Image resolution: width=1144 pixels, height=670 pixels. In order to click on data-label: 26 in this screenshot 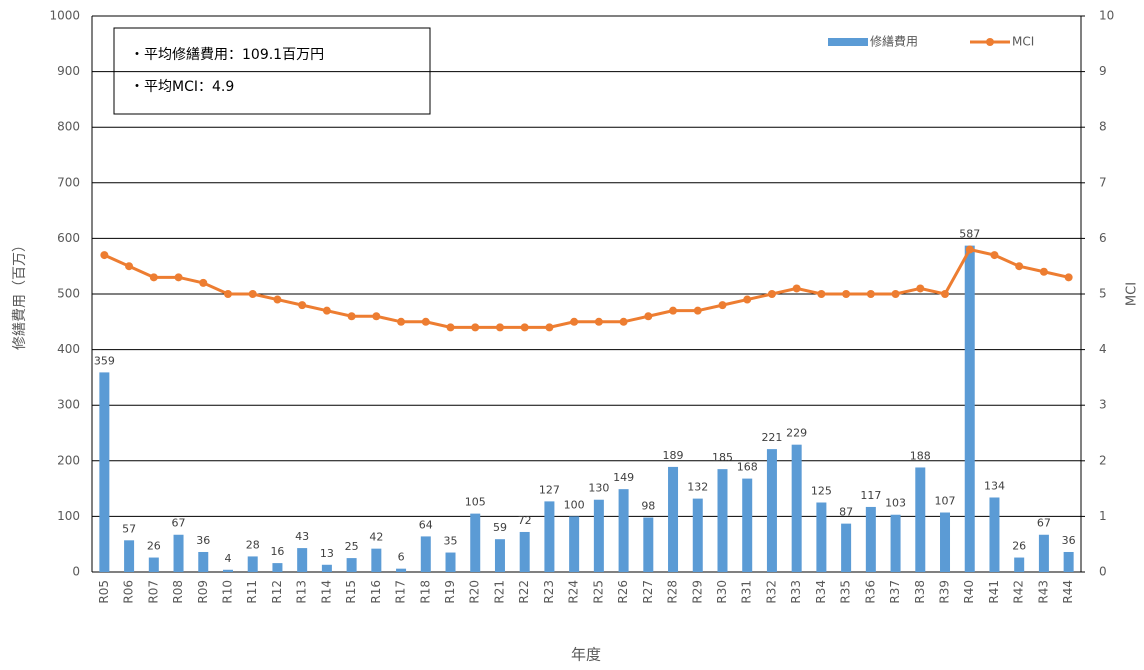, I will do `click(154, 546)`.